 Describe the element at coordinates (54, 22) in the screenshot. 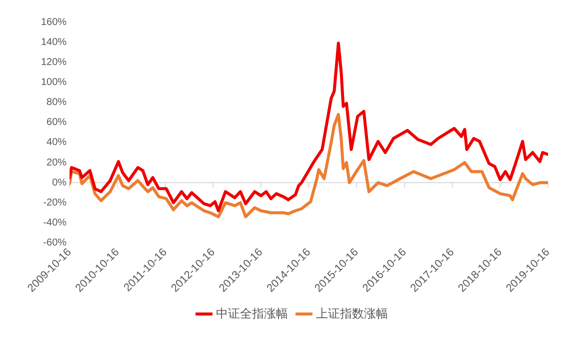

I see `y-tick-label: 160%` at that location.